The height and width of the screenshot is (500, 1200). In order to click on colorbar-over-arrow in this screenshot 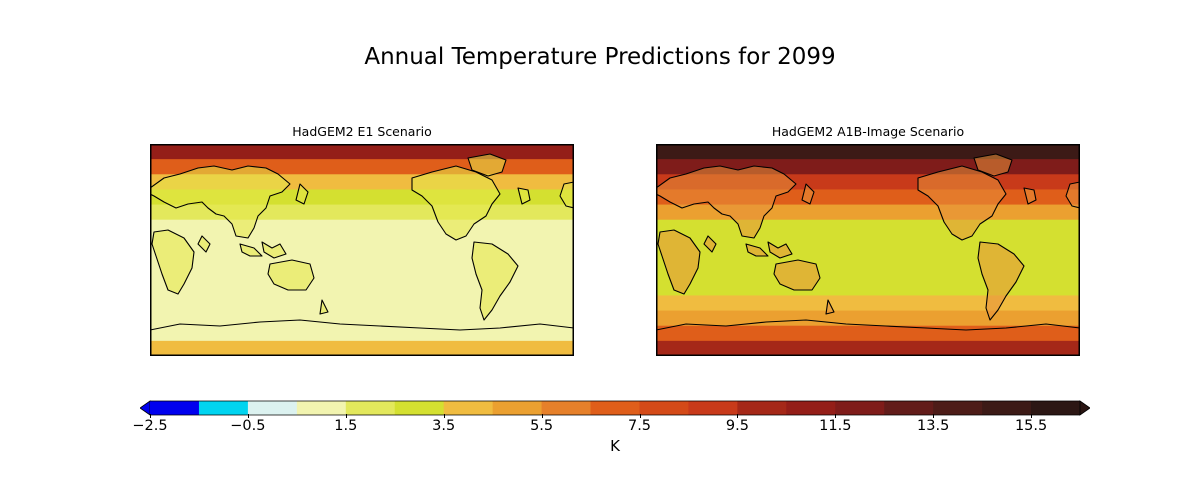, I will do `click(1084, 408)`.